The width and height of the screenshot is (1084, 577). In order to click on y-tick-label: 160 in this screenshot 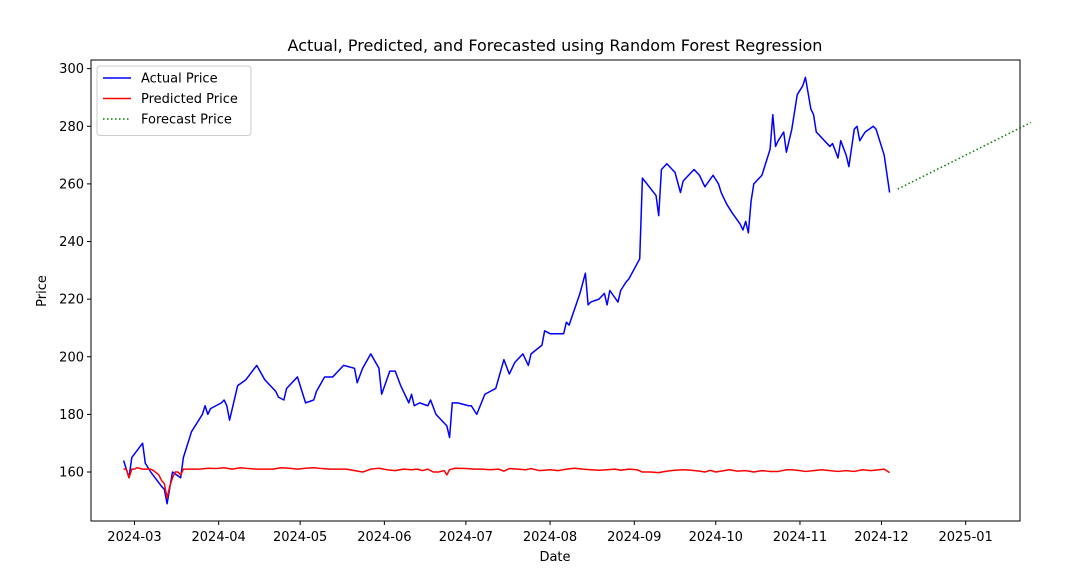, I will do `click(71, 473)`.